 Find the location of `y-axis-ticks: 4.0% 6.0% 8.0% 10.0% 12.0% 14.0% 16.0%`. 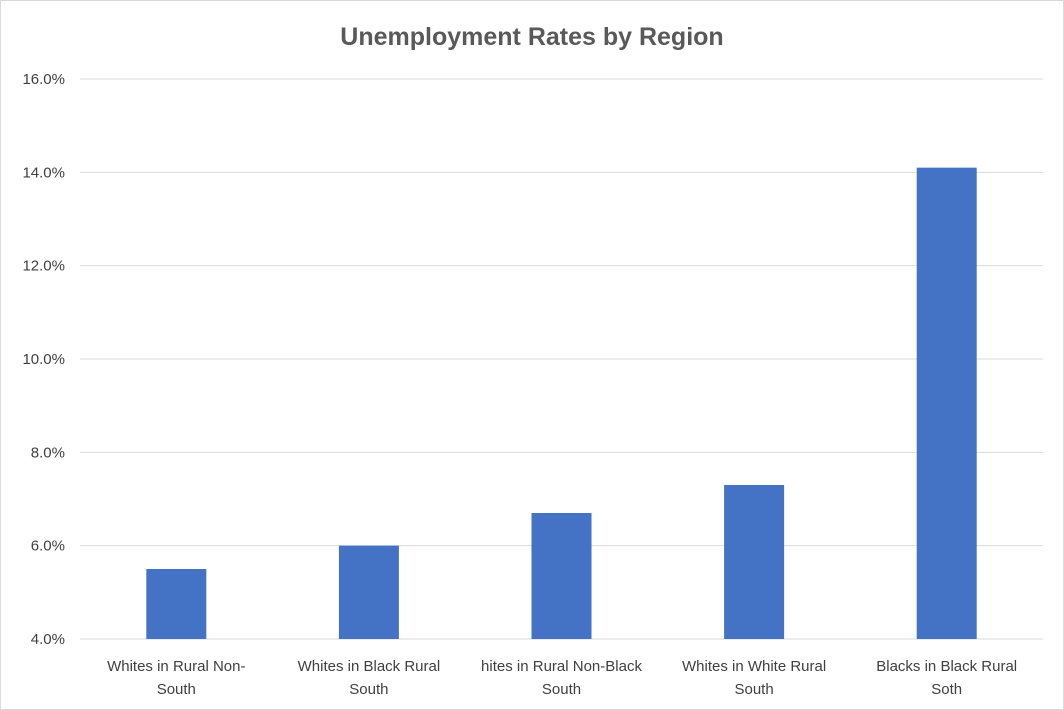

y-axis-ticks: 4.0% 6.0% 8.0% 10.0% 12.0% 14.0% 16.0% is located at coordinates (43, 359).